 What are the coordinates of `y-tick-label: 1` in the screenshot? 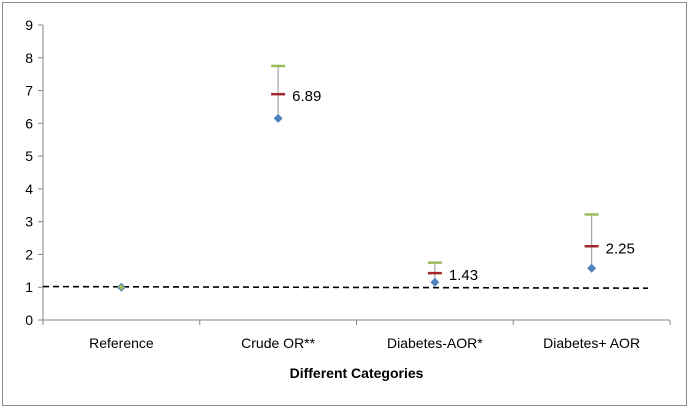 It's located at (29, 287).